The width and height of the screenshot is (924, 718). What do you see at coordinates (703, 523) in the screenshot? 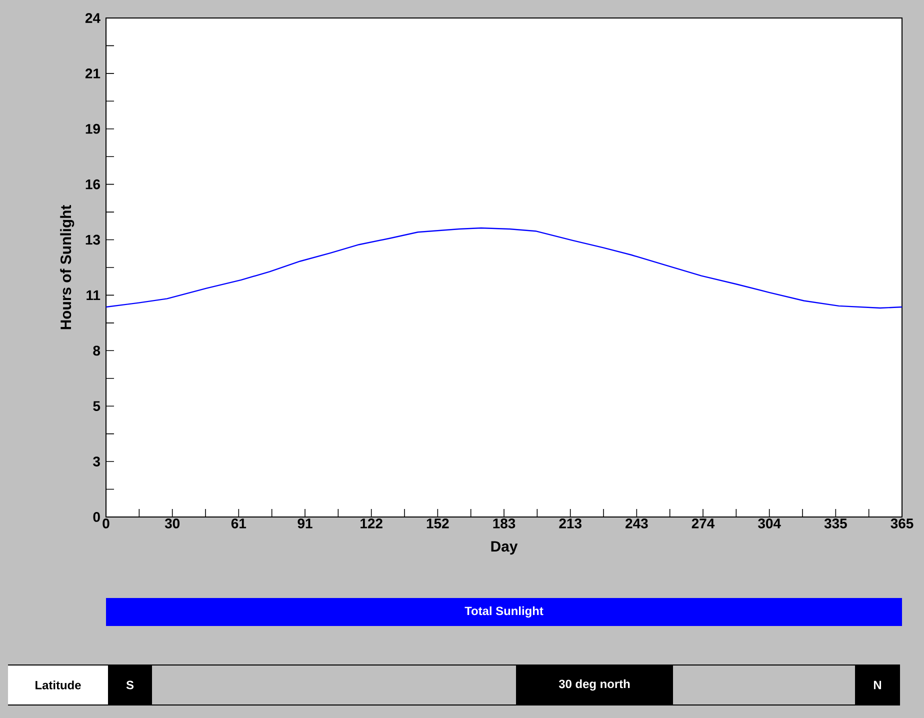
I see `x-tick-label: 274` at bounding box center [703, 523].